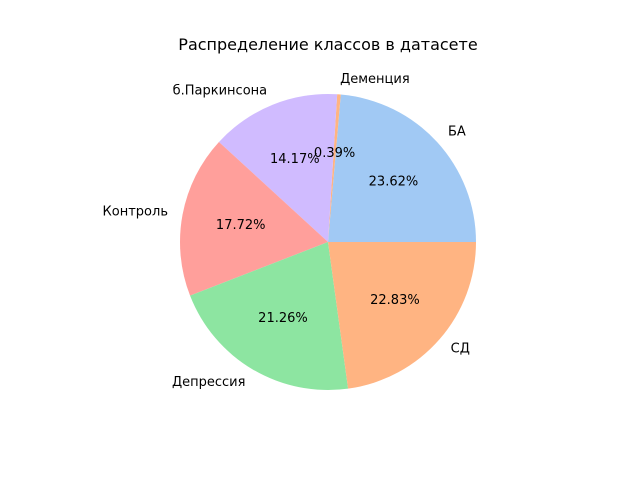  Describe the element at coordinates (208, 382) in the screenshot. I see `slice-label-депрессия: Депрессия` at that location.